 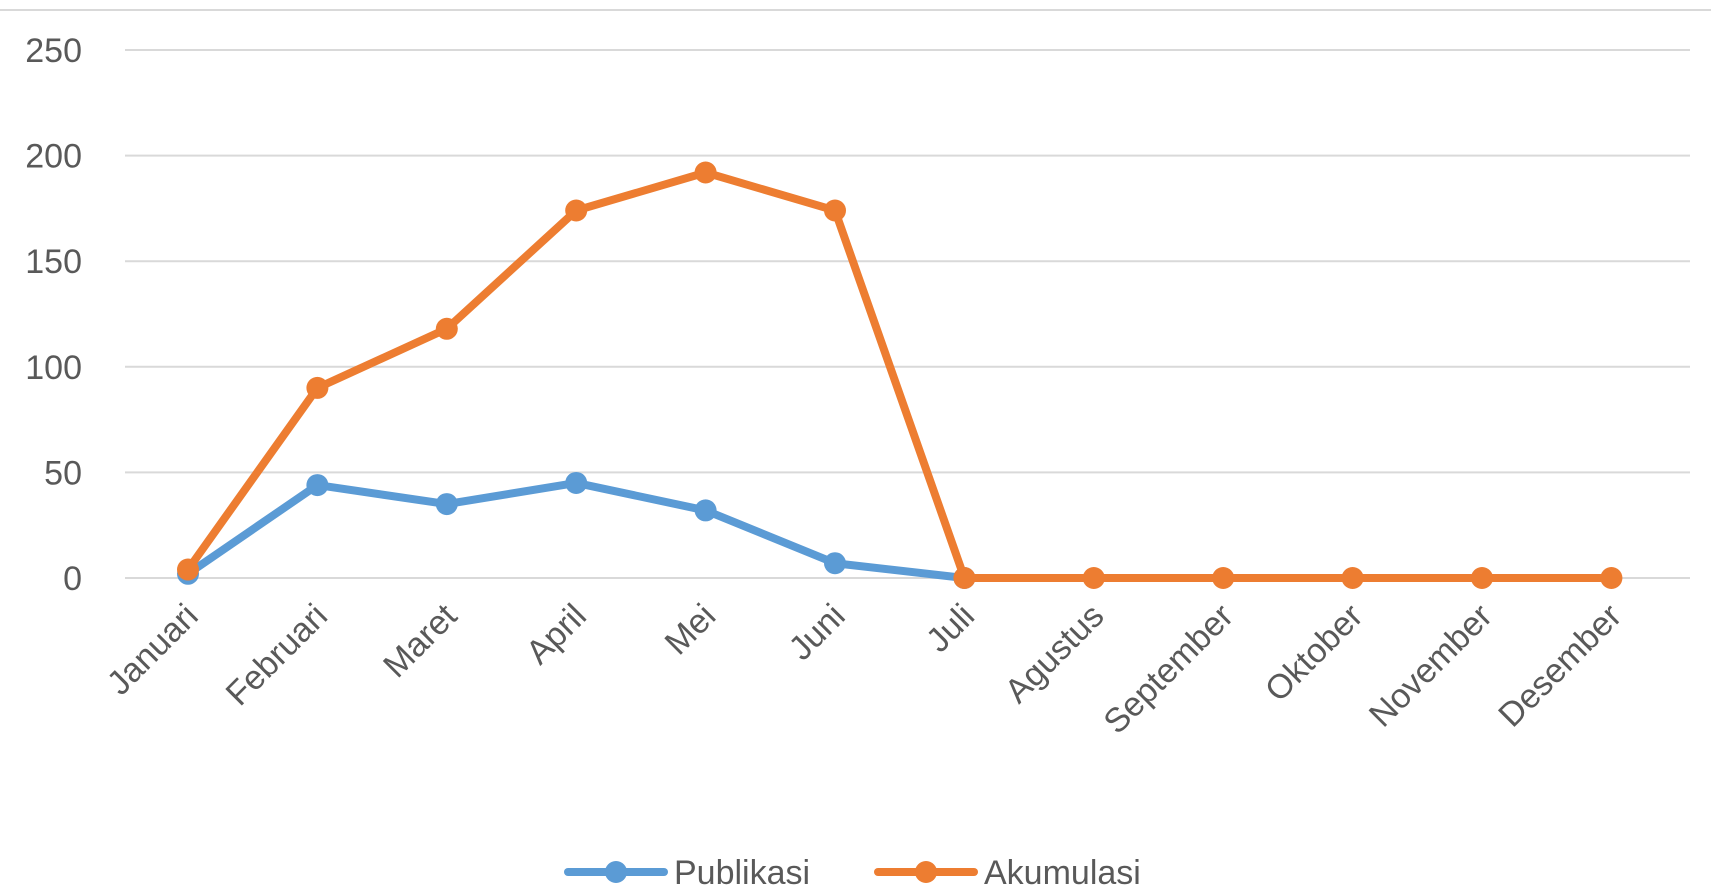 I want to click on legend-item-publikasi: Publikasi, so click(x=687, y=873).